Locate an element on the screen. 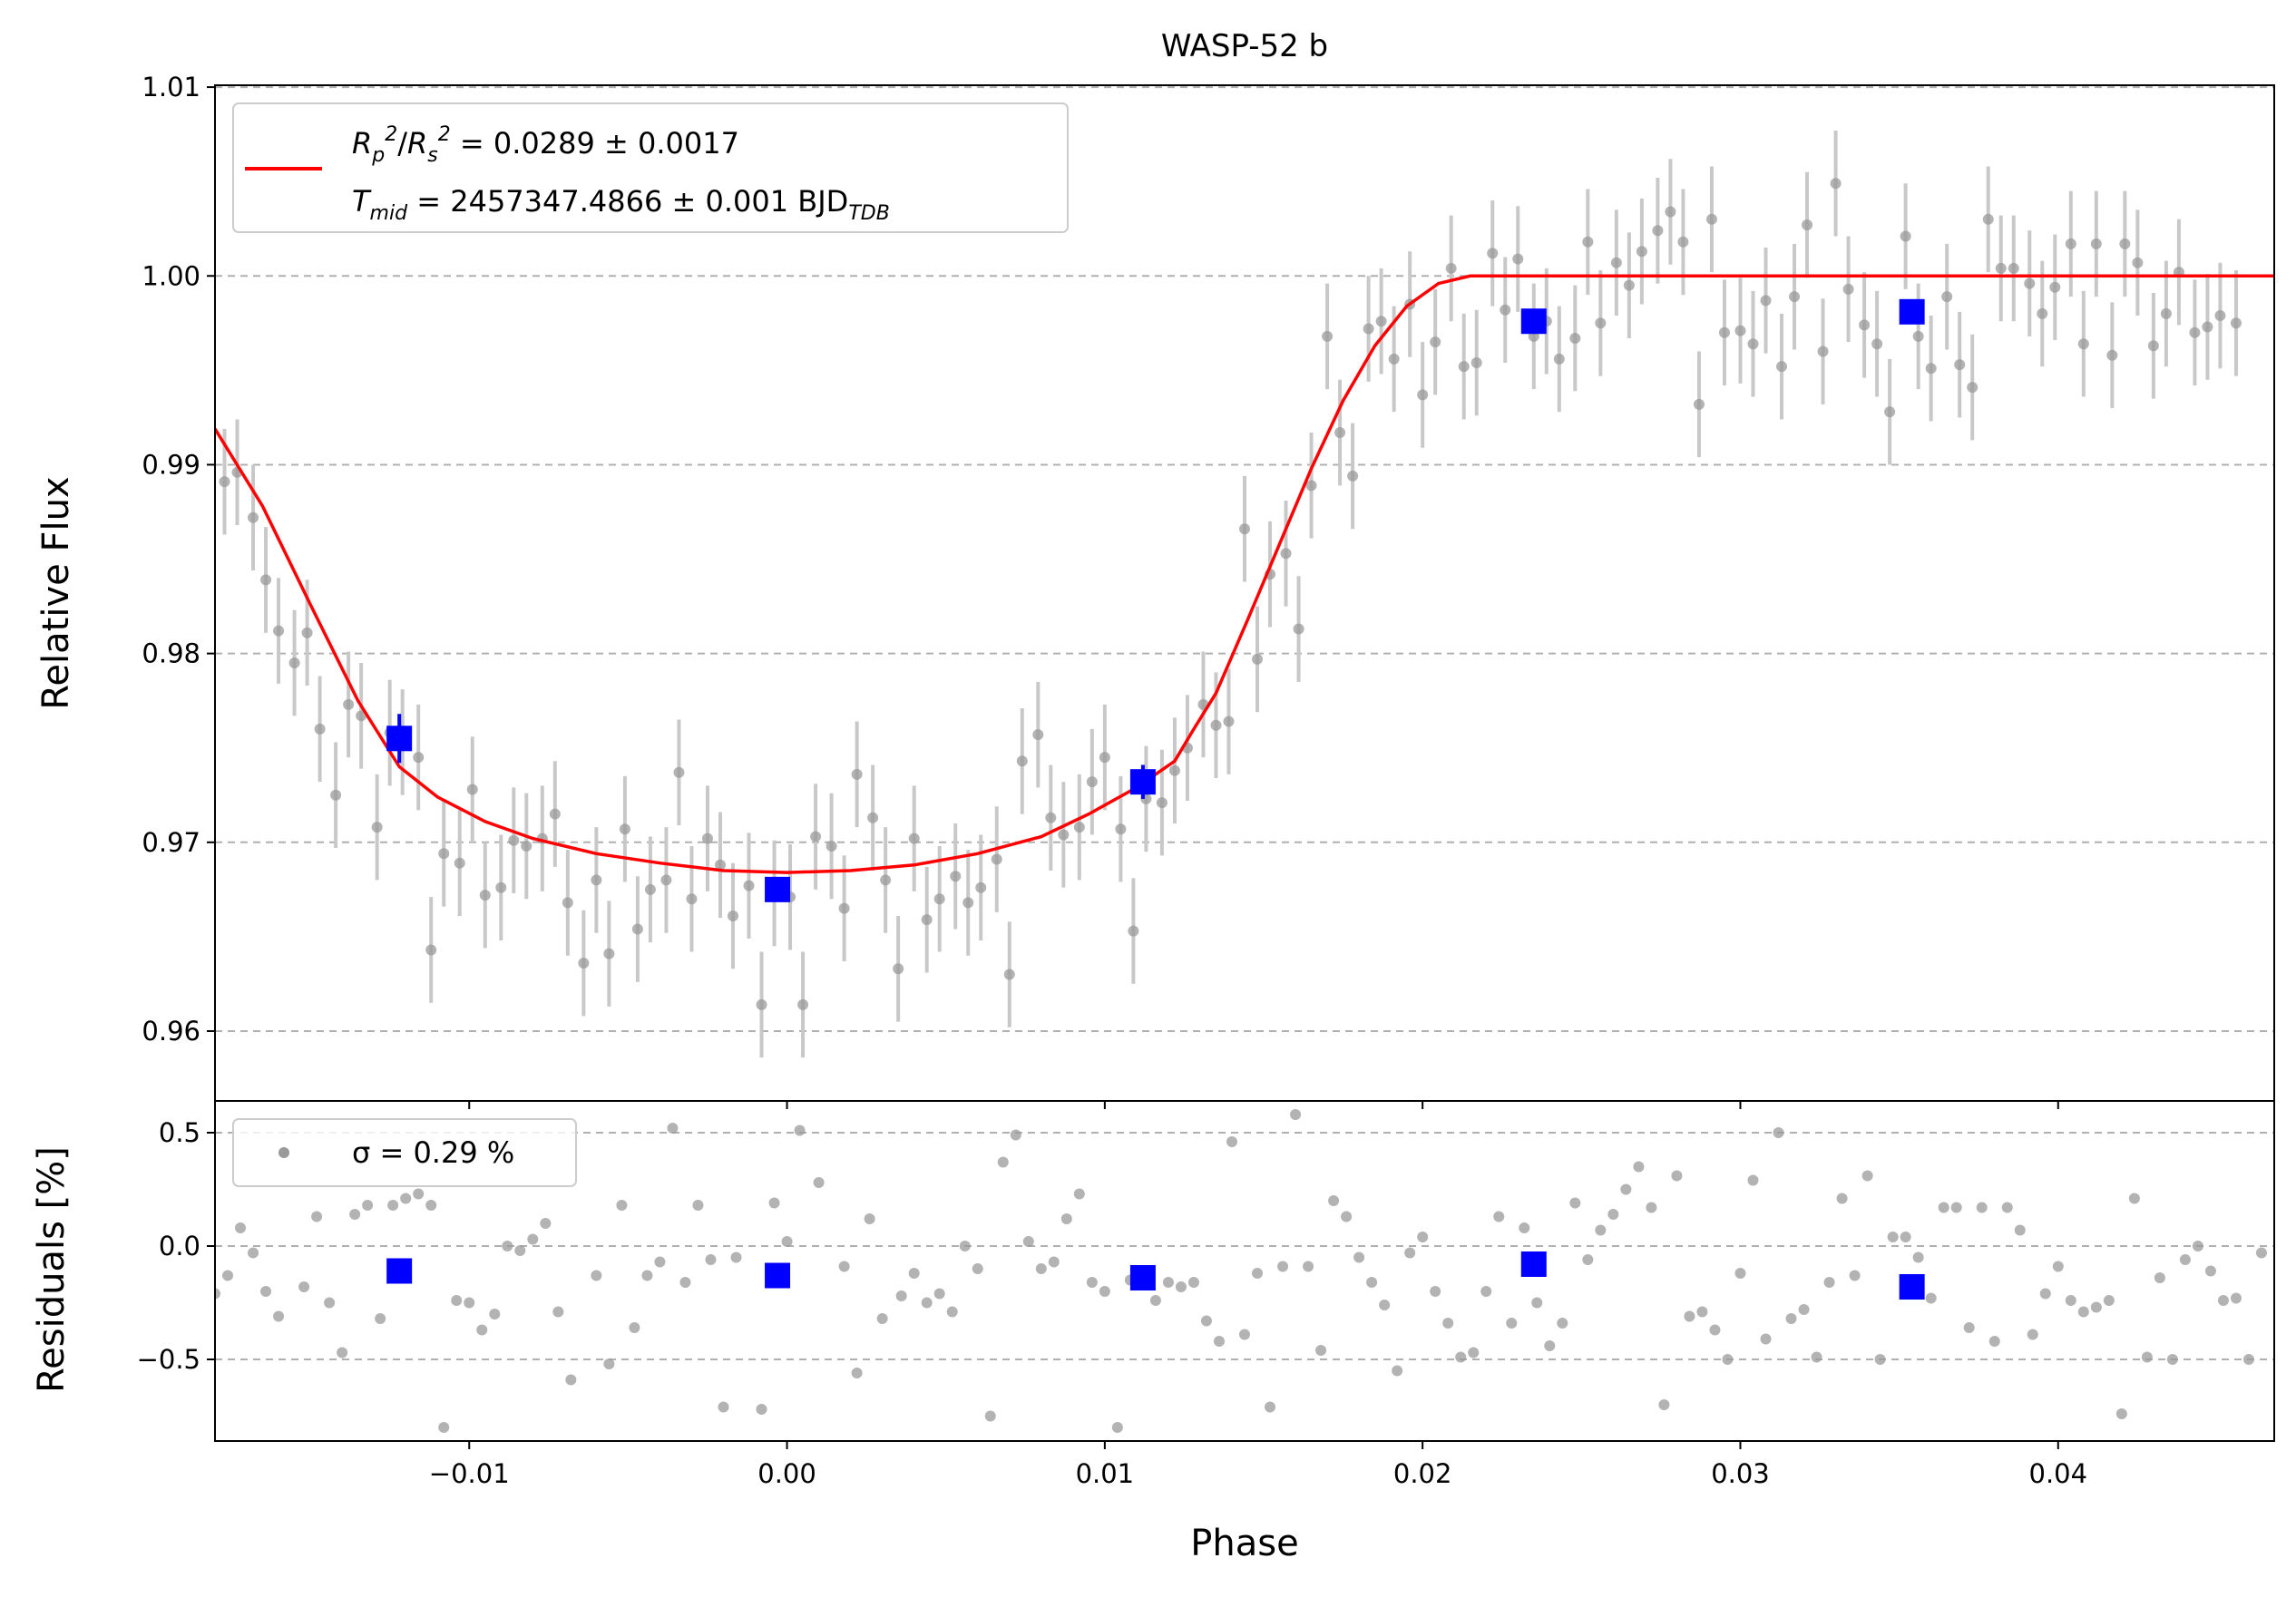 Image resolution: width=2296 pixels, height=1597 pixels. residuals-y-axis-title: Residuals [%] is located at coordinates (52, 1269).